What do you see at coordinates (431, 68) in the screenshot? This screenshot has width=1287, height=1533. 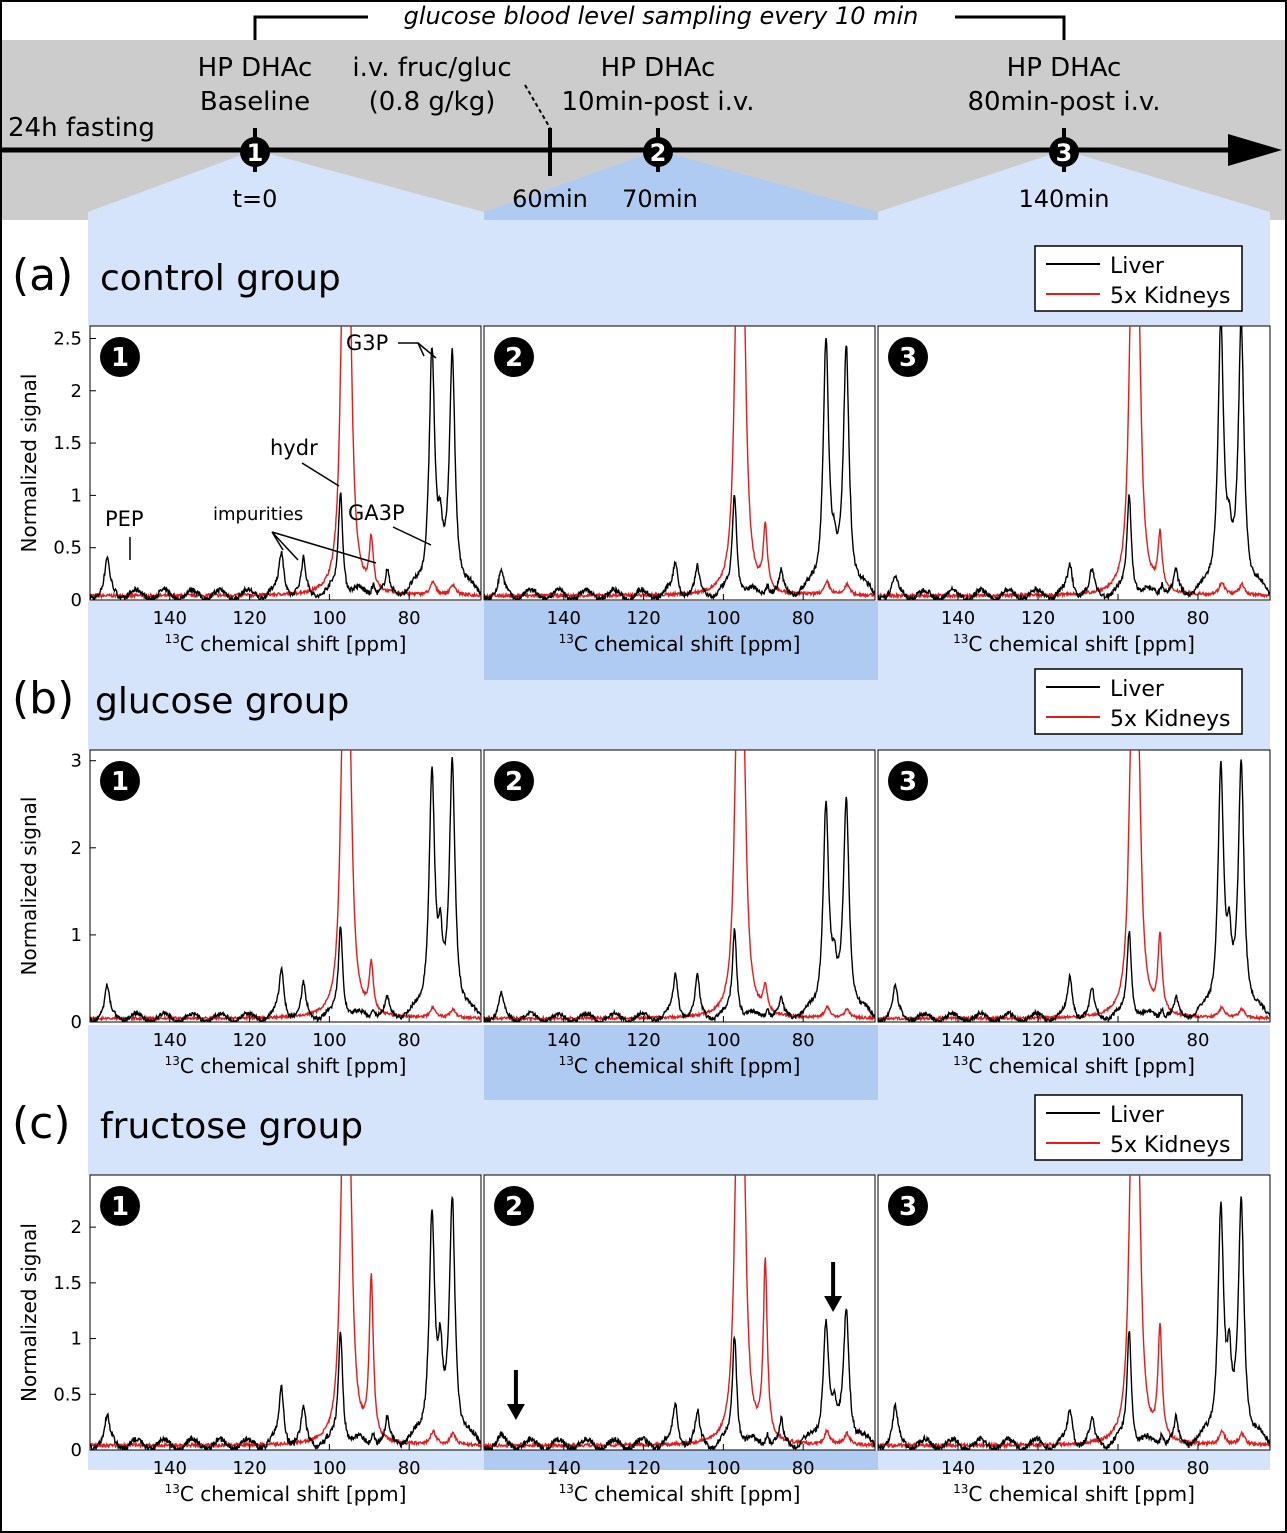 I see `injection-label-line1: i.v. fruc/gluc` at bounding box center [431, 68].